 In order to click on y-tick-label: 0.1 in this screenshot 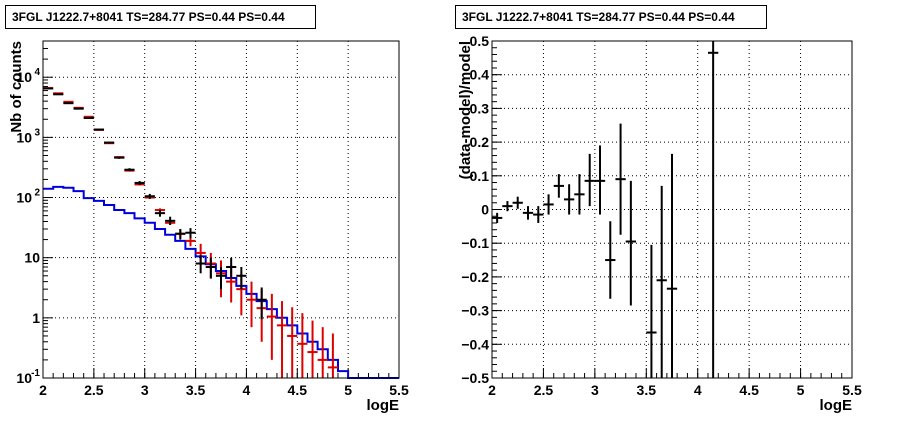, I will do `click(480, 176)`.